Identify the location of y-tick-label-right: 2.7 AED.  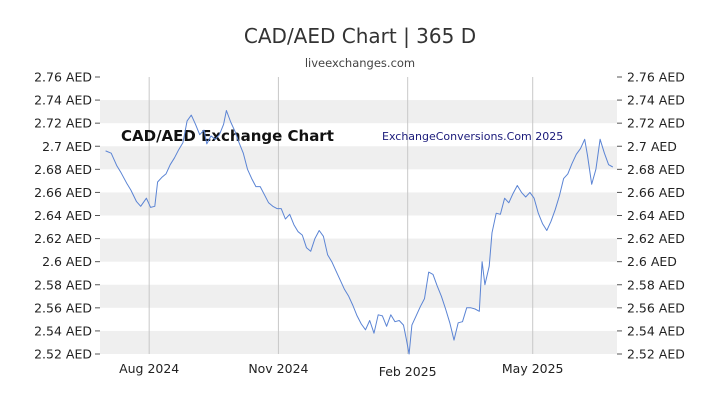
(652, 146).